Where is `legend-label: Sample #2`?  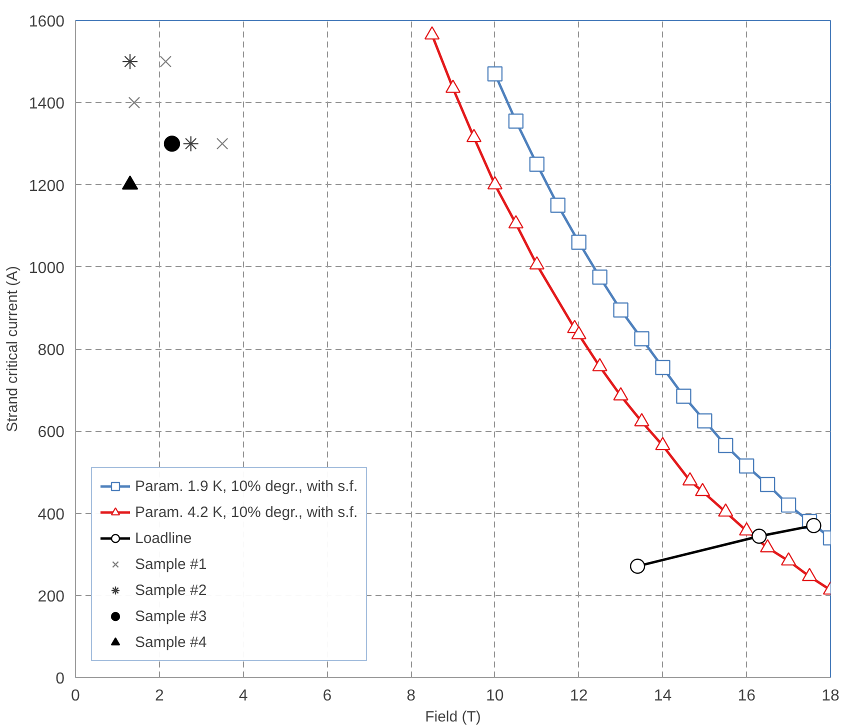
legend-label: Sample #2 is located at coordinates (171, 590).